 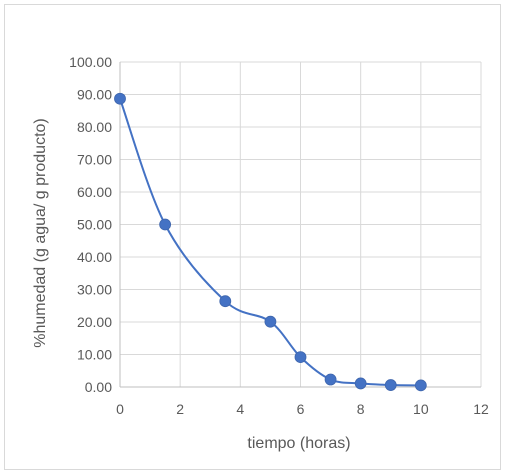 I want to click on x-tick-label: 12, so click(x=481, y=409).